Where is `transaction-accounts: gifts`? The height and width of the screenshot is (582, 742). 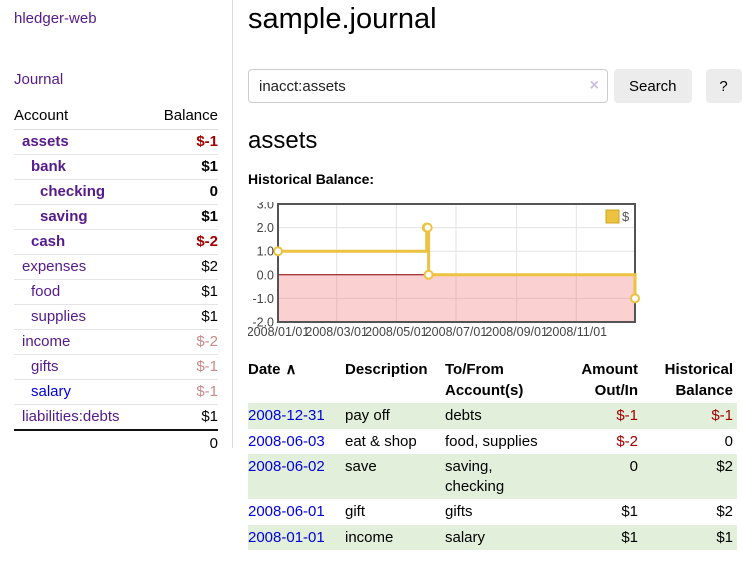 transaction-accounts: gifts is located at coordinates (459, 511).